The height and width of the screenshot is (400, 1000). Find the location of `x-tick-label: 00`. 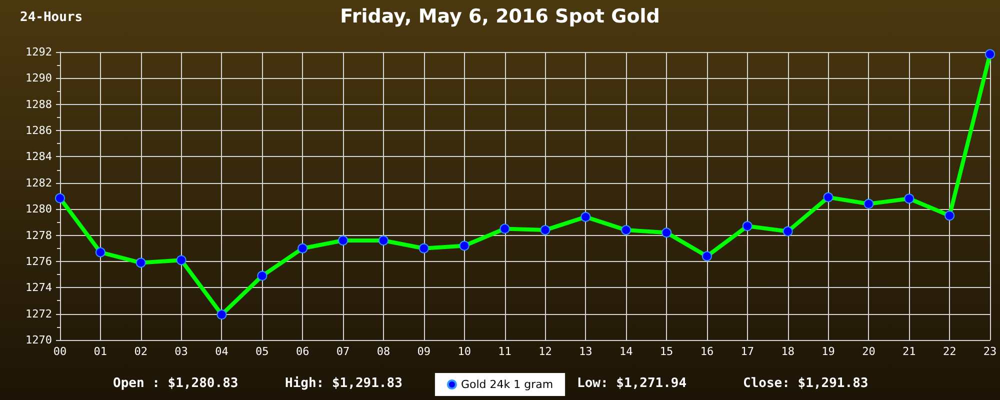

x-tick-label: 00 is located at coordinates (60, 351).